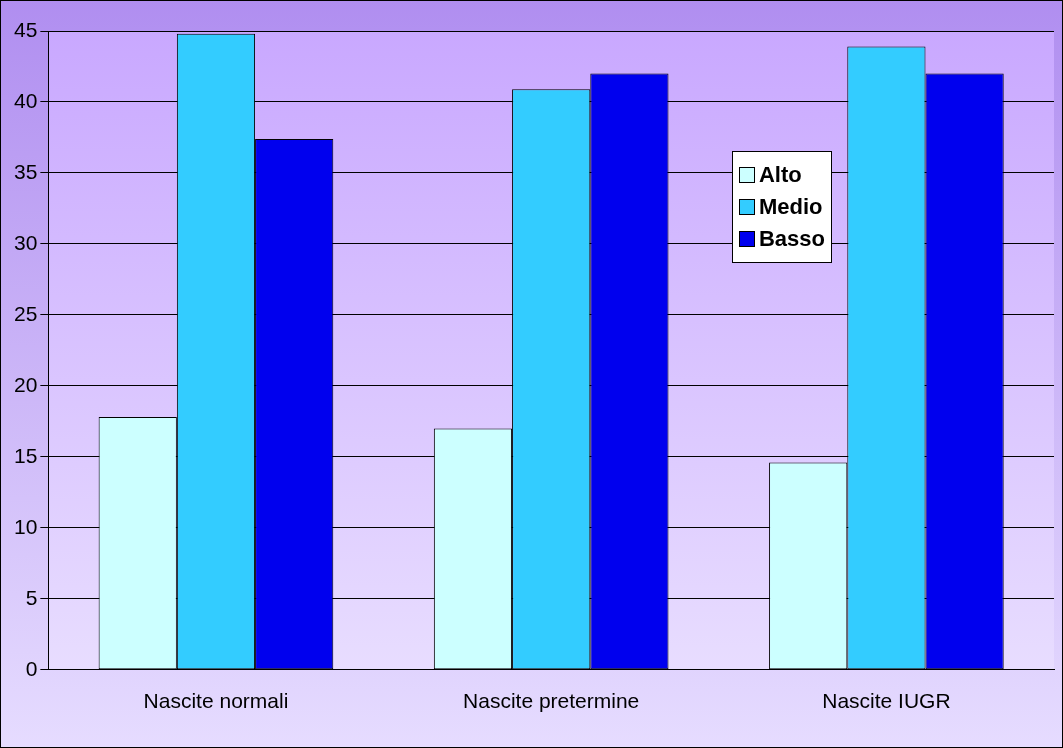  What do you see at coordinates (790, 207) in the screenshot?
I see `series-label: Medio` at bounding box center [790, 207].